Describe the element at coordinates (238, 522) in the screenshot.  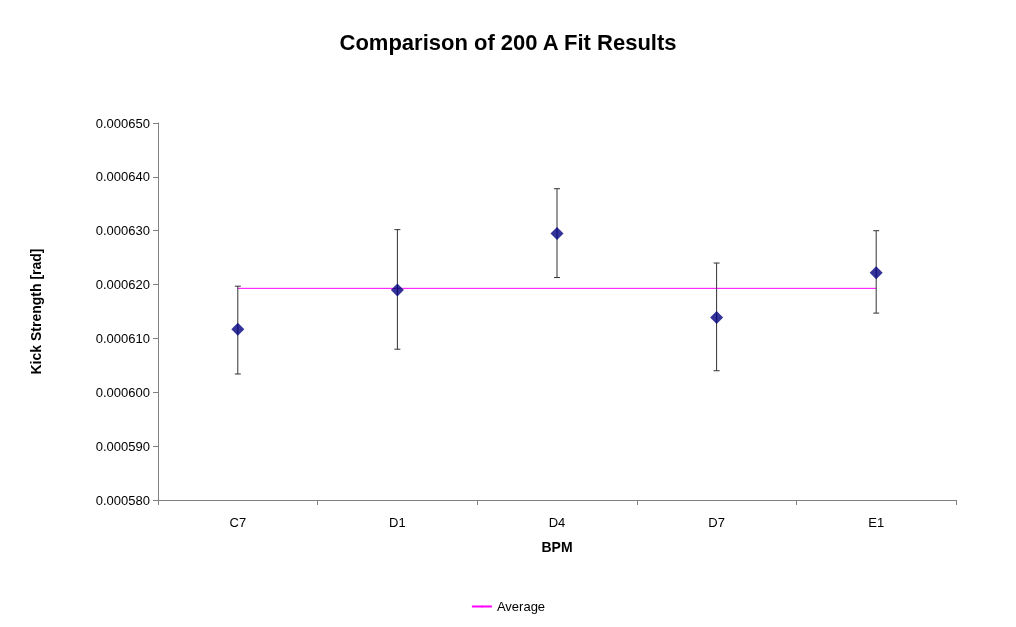
I see `x-tick-label: C7` at that location.